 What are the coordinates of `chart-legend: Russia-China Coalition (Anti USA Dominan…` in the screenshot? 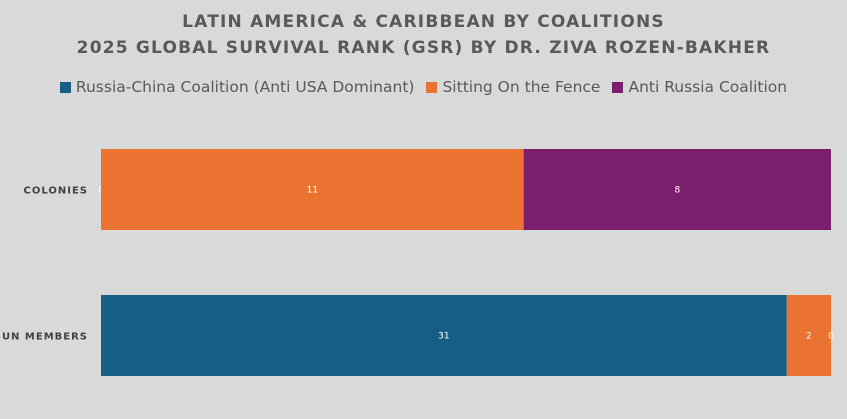 It's located at (423, 87).